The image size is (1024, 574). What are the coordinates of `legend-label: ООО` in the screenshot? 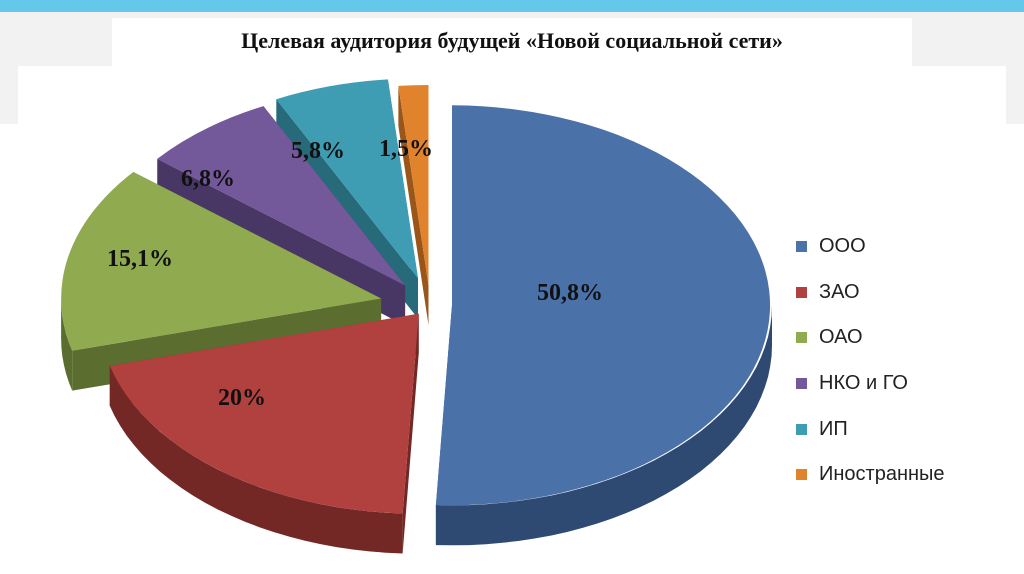 It's located at (842, 246).